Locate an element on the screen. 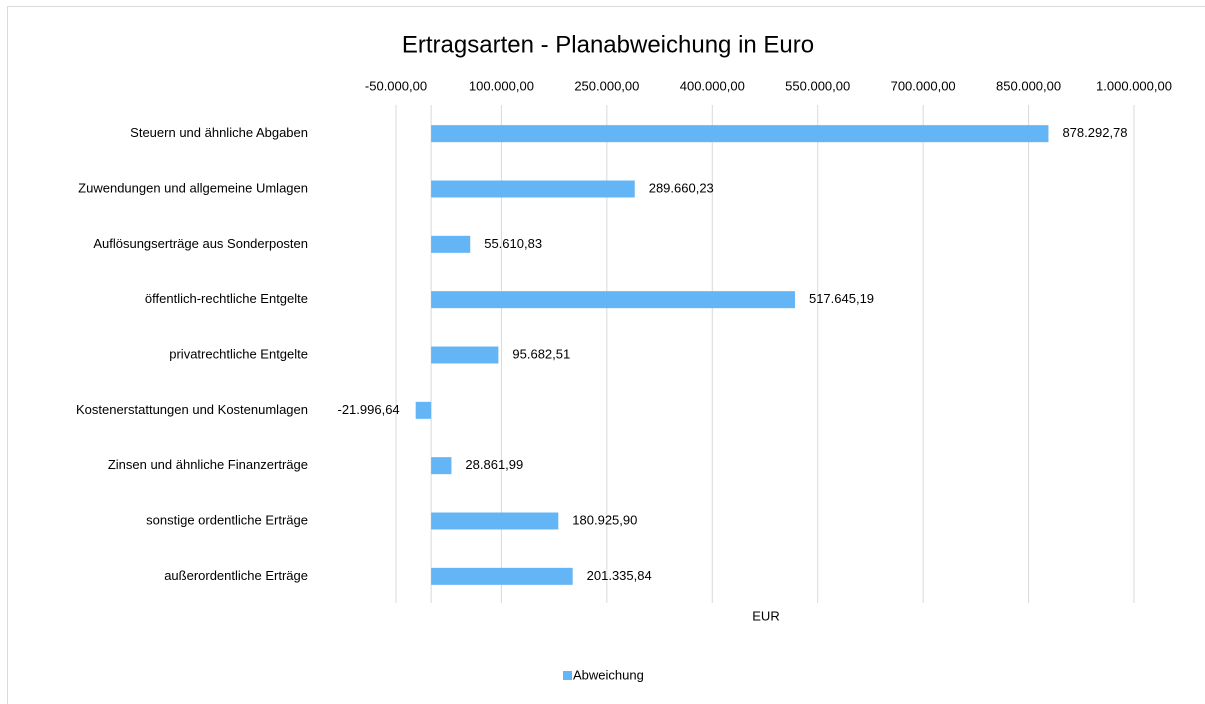  x-axis-label: EUR is located at coordinates (765, 615).